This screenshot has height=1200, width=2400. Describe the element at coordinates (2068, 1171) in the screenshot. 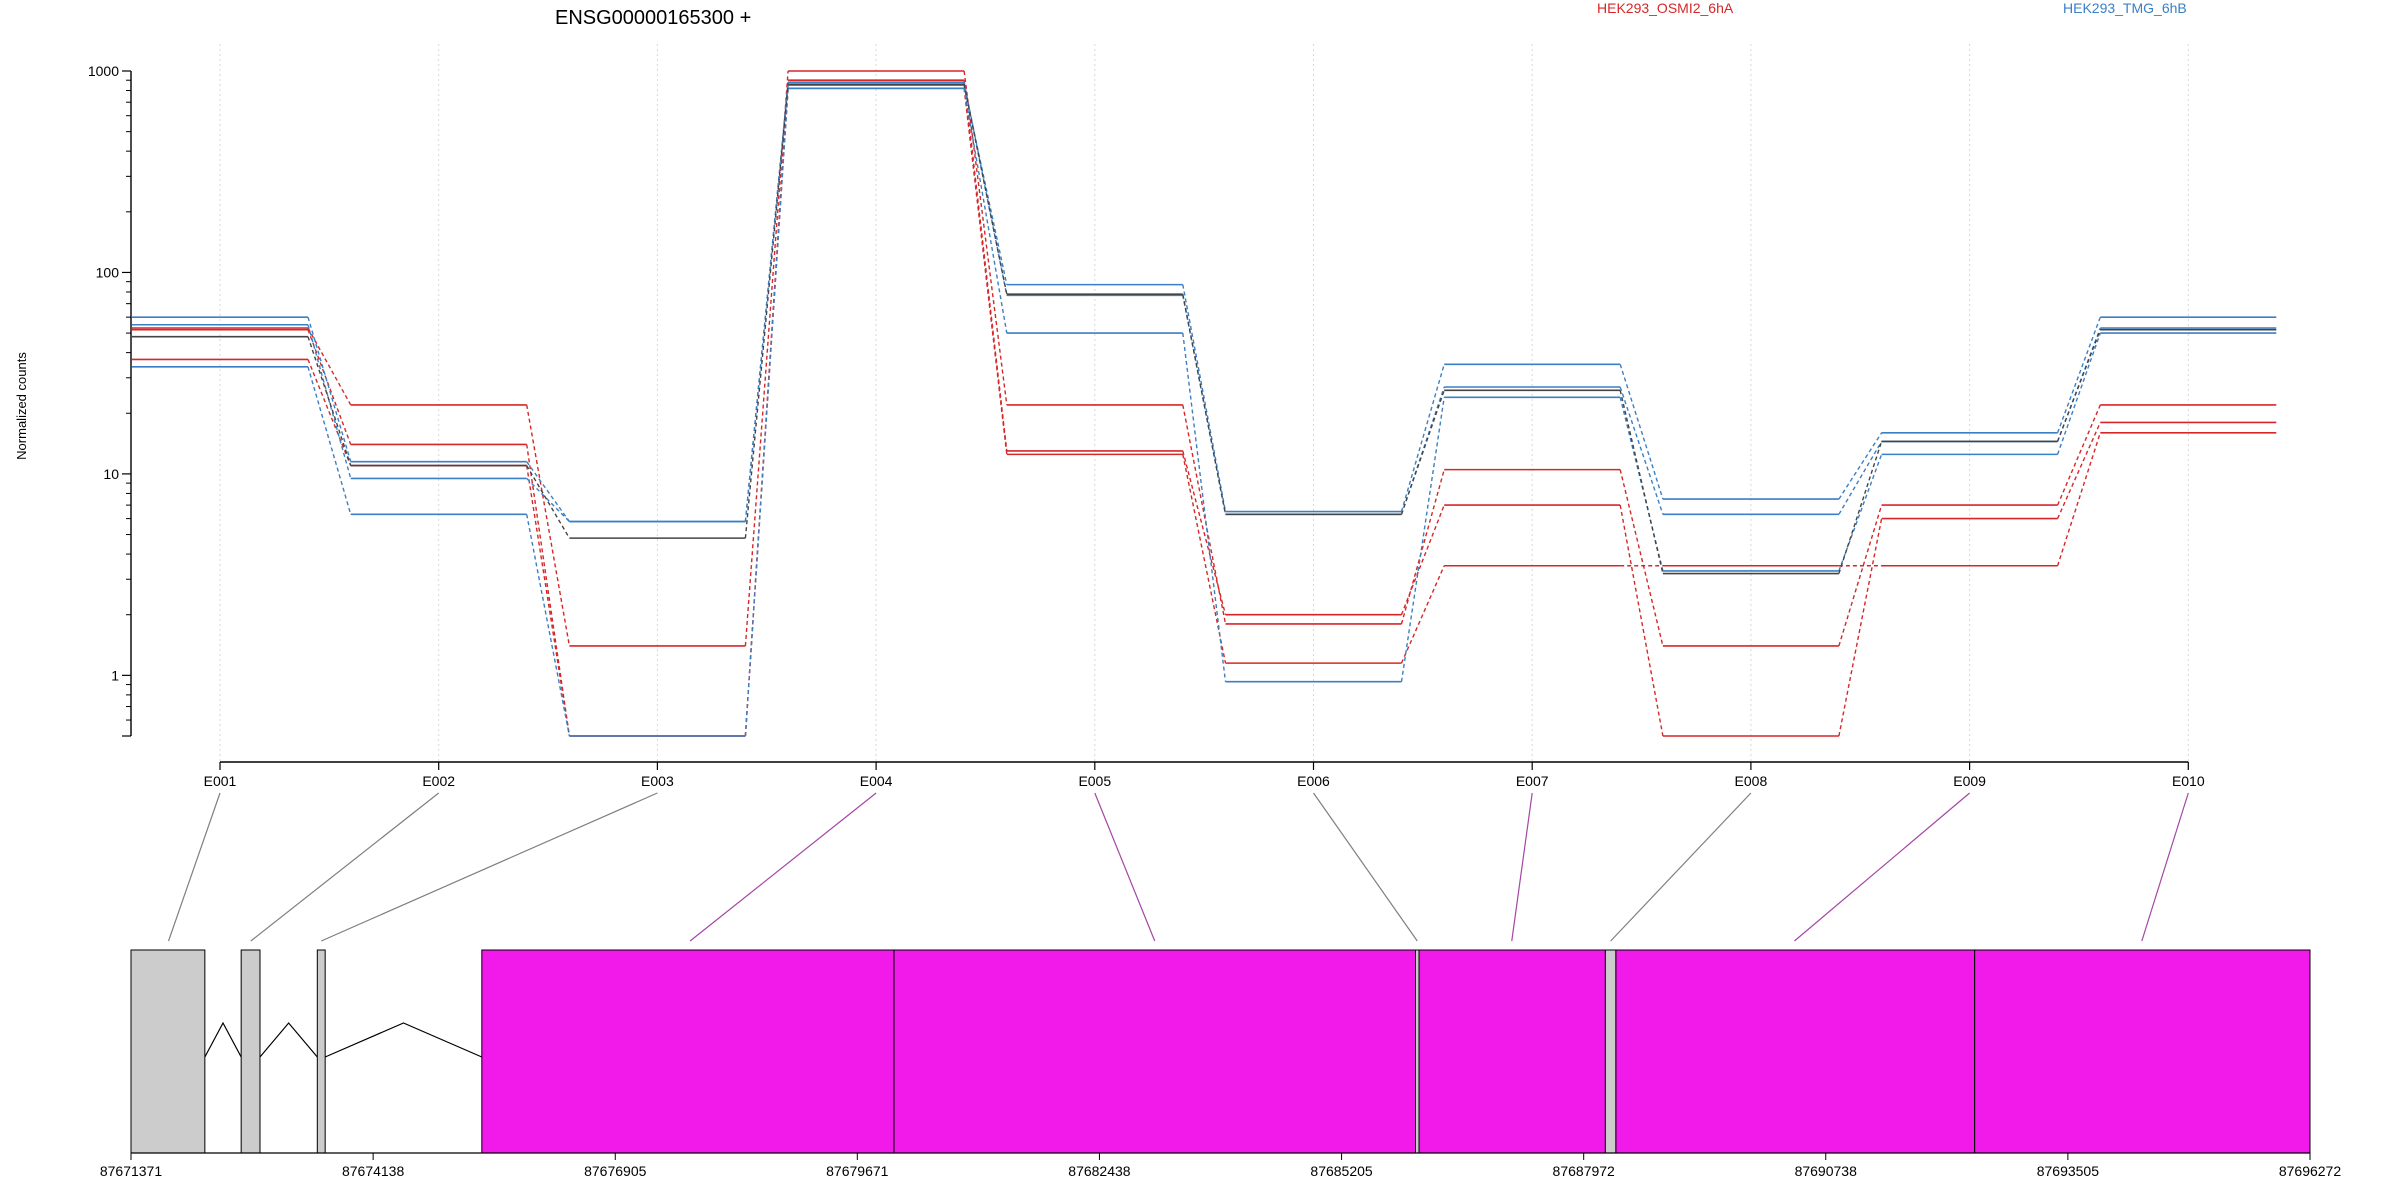

I see `genome-tick-label: 87693505` at that location.